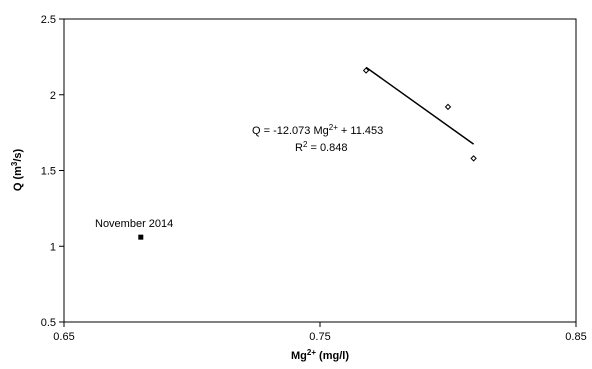 The image size is (592, 369). Describe the element at coordinates (321, 147) in the screenshot. I see `trendline-r-squared: R2 = 0.848` at that location.